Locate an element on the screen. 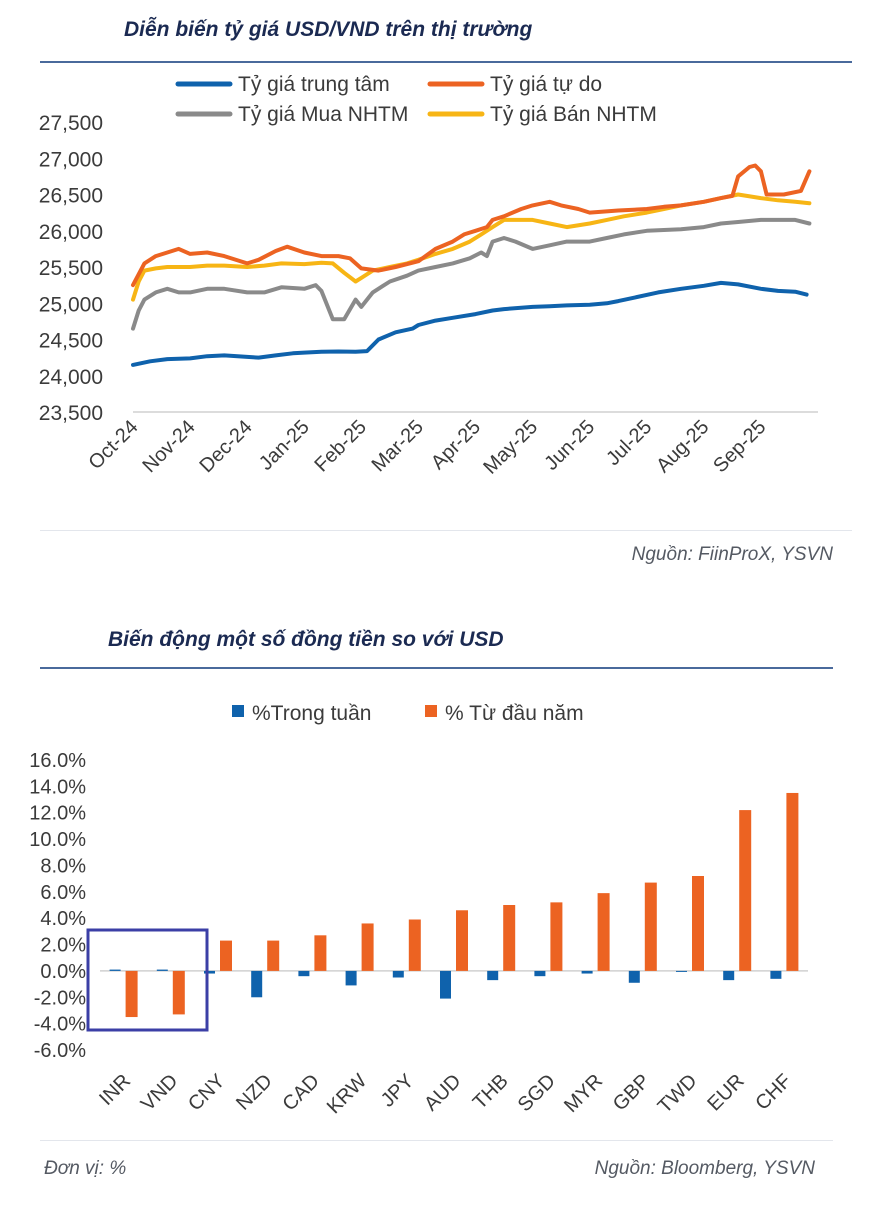  y-tick-label: 16.0% is located at coordinates (57, 761).